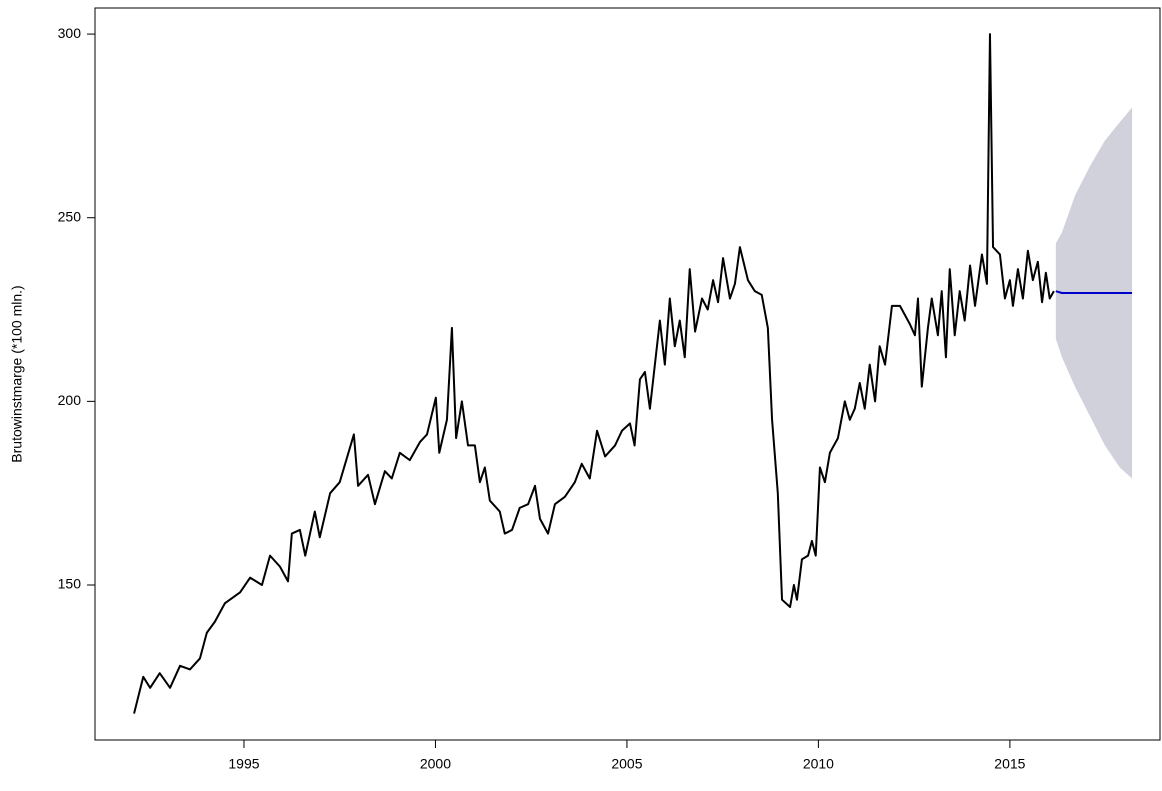 This screenshot has width=1162, height=791. What do you see at coordinates (818, 764) in the screenshot?
I see `x-tick-label: 2010` at bounding box center [818, 764].